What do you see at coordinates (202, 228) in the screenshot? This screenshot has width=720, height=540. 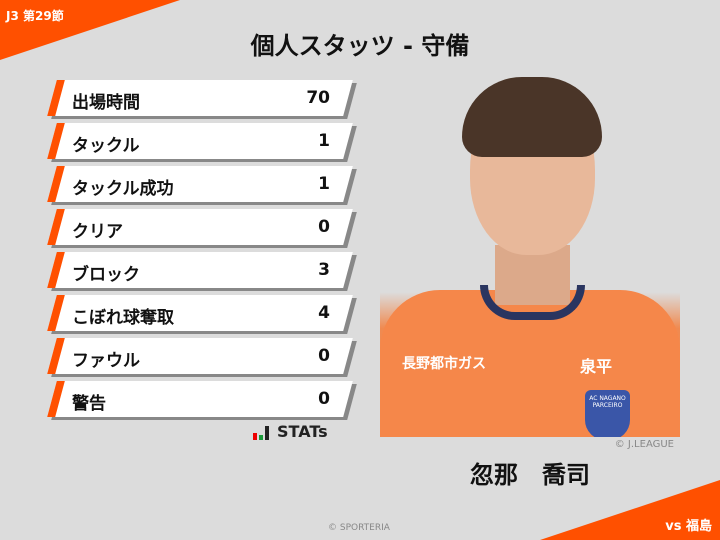 I see `stat-row: クリア 0` at bounding box center [202, 228].